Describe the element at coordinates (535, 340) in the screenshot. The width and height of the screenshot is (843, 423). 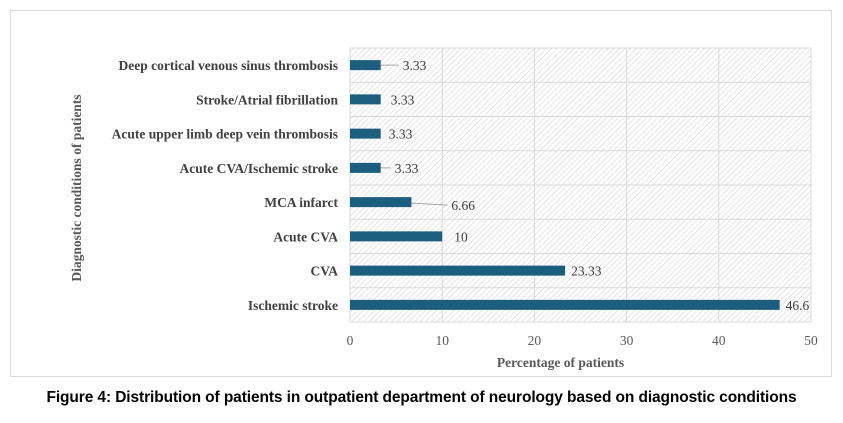
I see `x-tick-label: 20` at that location.